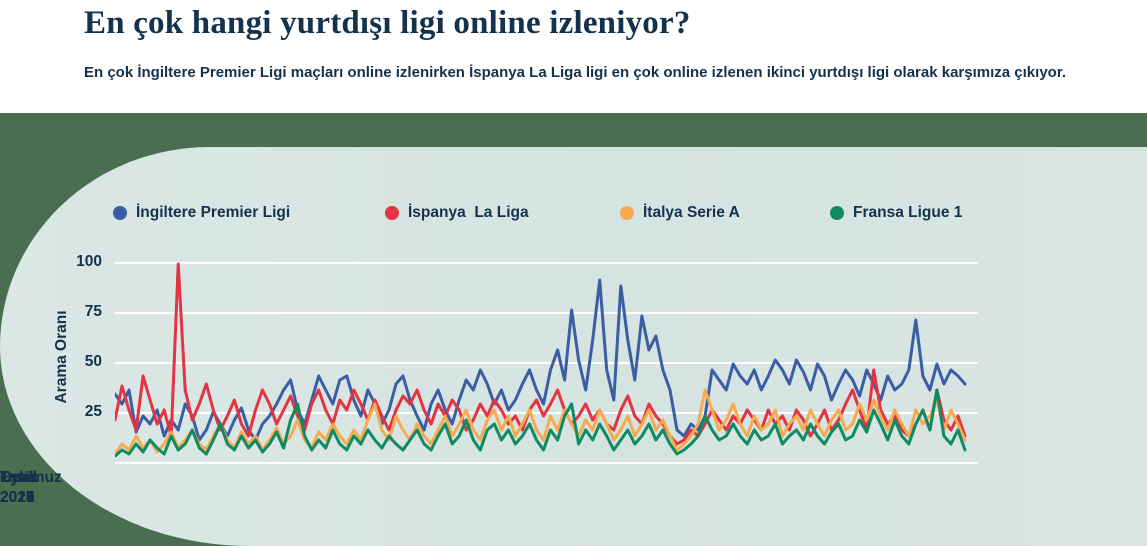  I want to click on y-tick-100: 100, so click(89, 261).